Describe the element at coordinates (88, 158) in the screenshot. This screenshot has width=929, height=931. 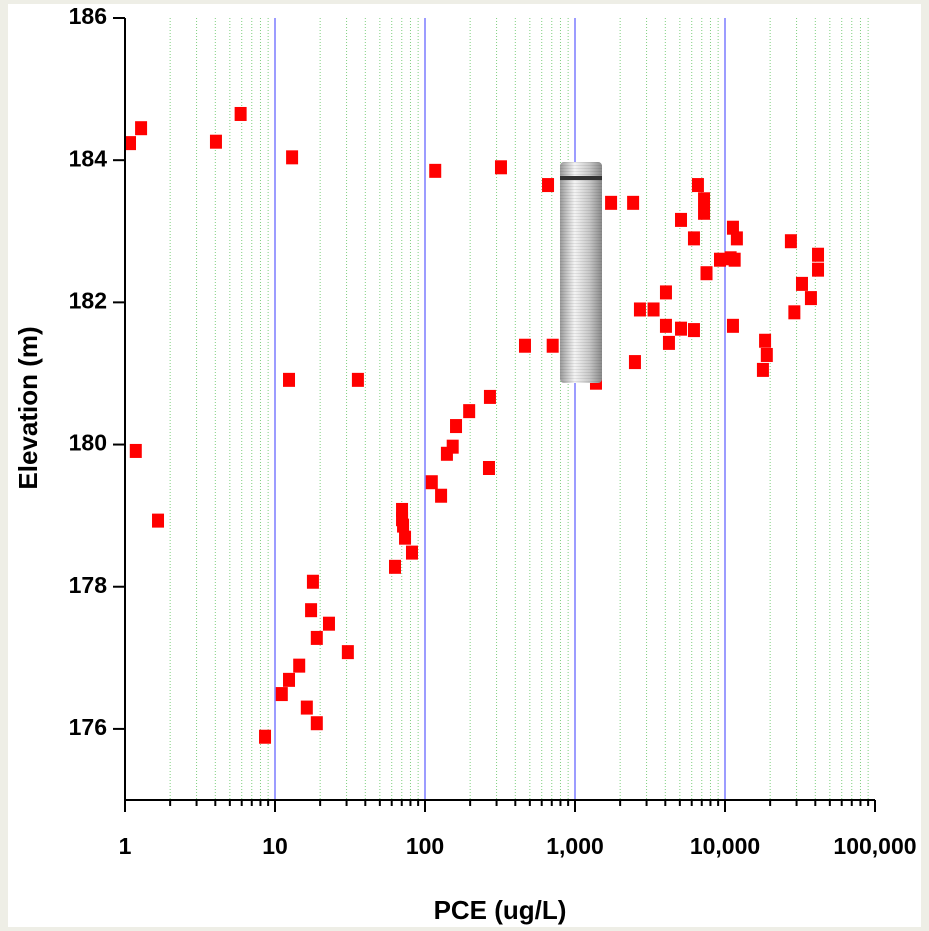
I see `y-tick-label: 184` at that location.